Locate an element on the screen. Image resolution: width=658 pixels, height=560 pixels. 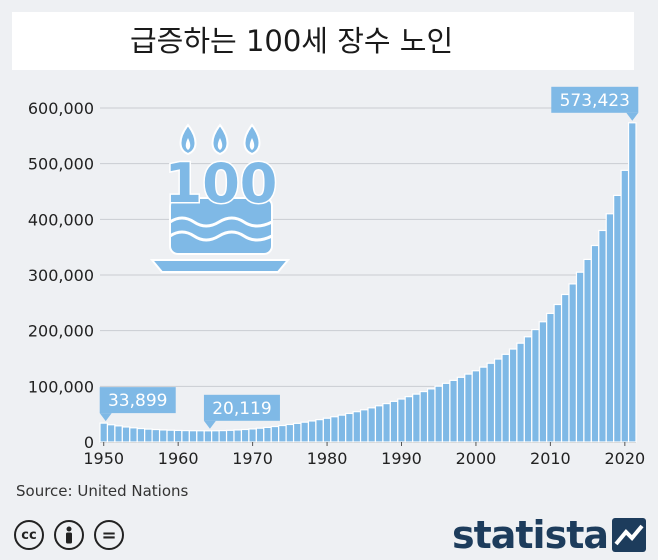
title-box: 급증하는 100세 장수 노인 is located at coordinates (323, 41).